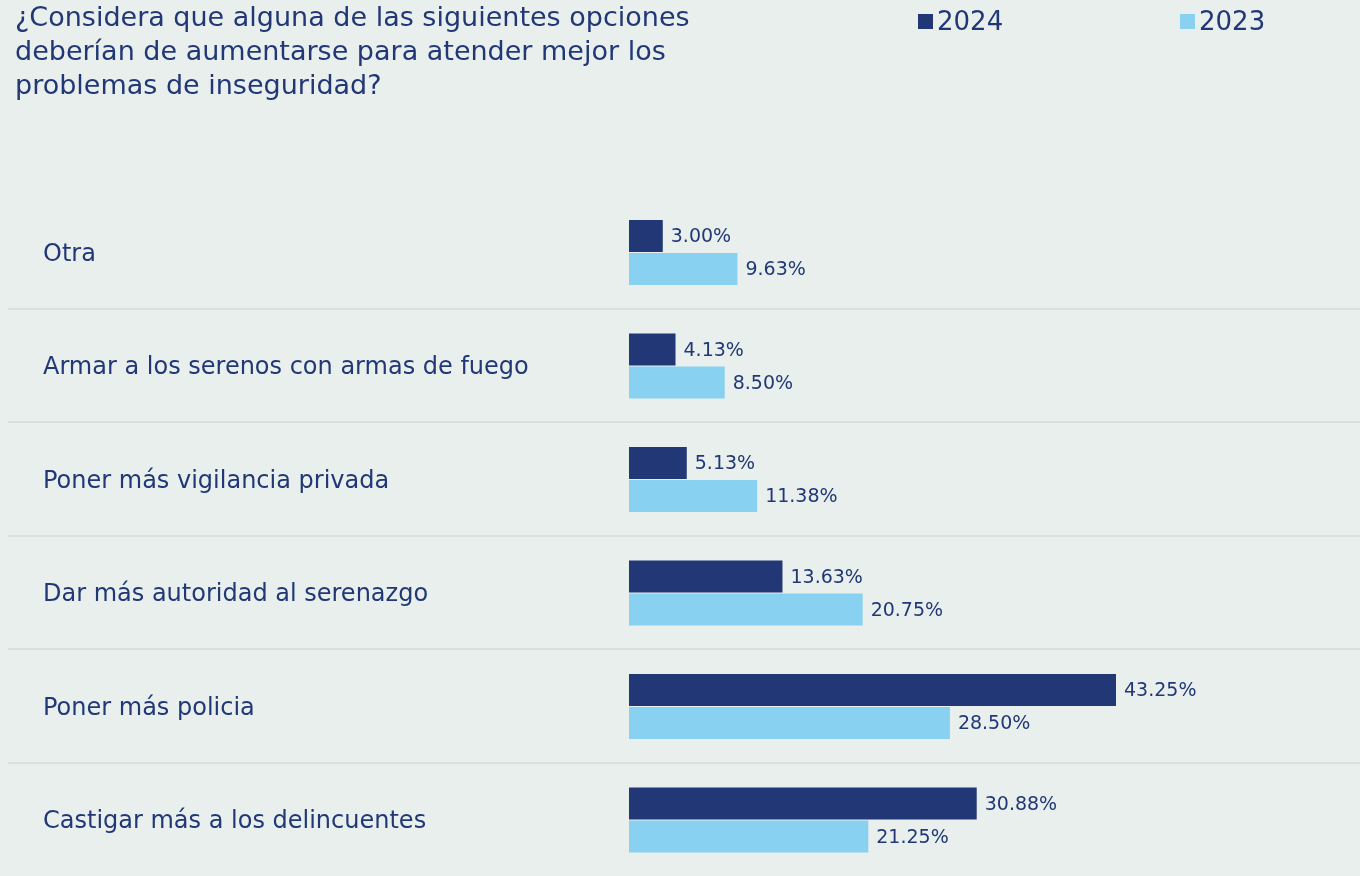 This screenshot has width=1360, height=876. Describe the element at coordinates (1021, 802) in the screenshot. I see `data-label: 30.88%` at that location.